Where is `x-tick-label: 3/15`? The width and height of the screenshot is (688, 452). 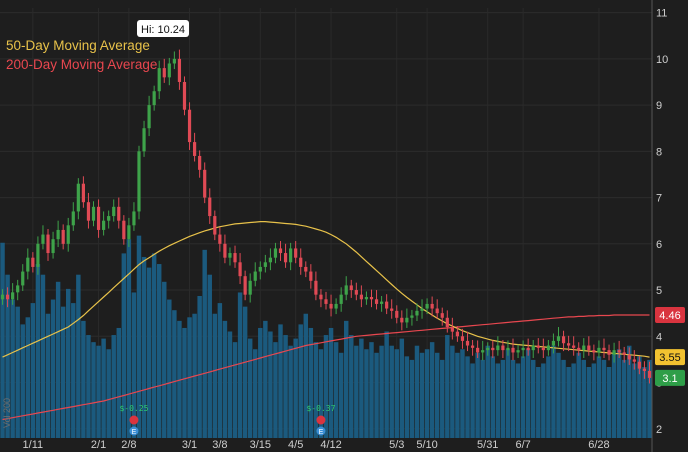
x-tick-label: 3/15 is located at coordinates (260, 445).